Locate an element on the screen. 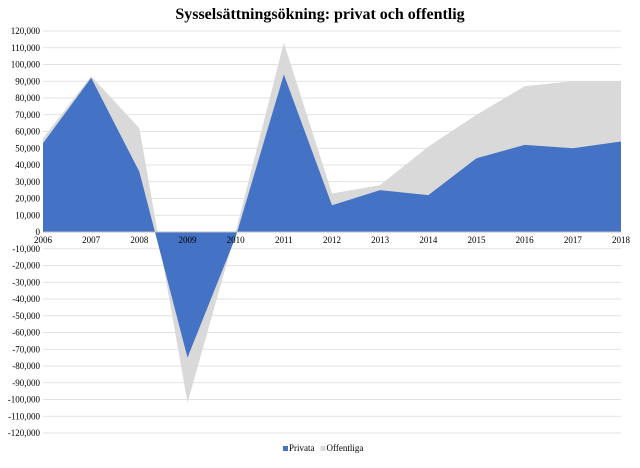 This screenshot has height=468, width=640. legend-label-offentliga: Offentliga is located at coordinates (345, 448).